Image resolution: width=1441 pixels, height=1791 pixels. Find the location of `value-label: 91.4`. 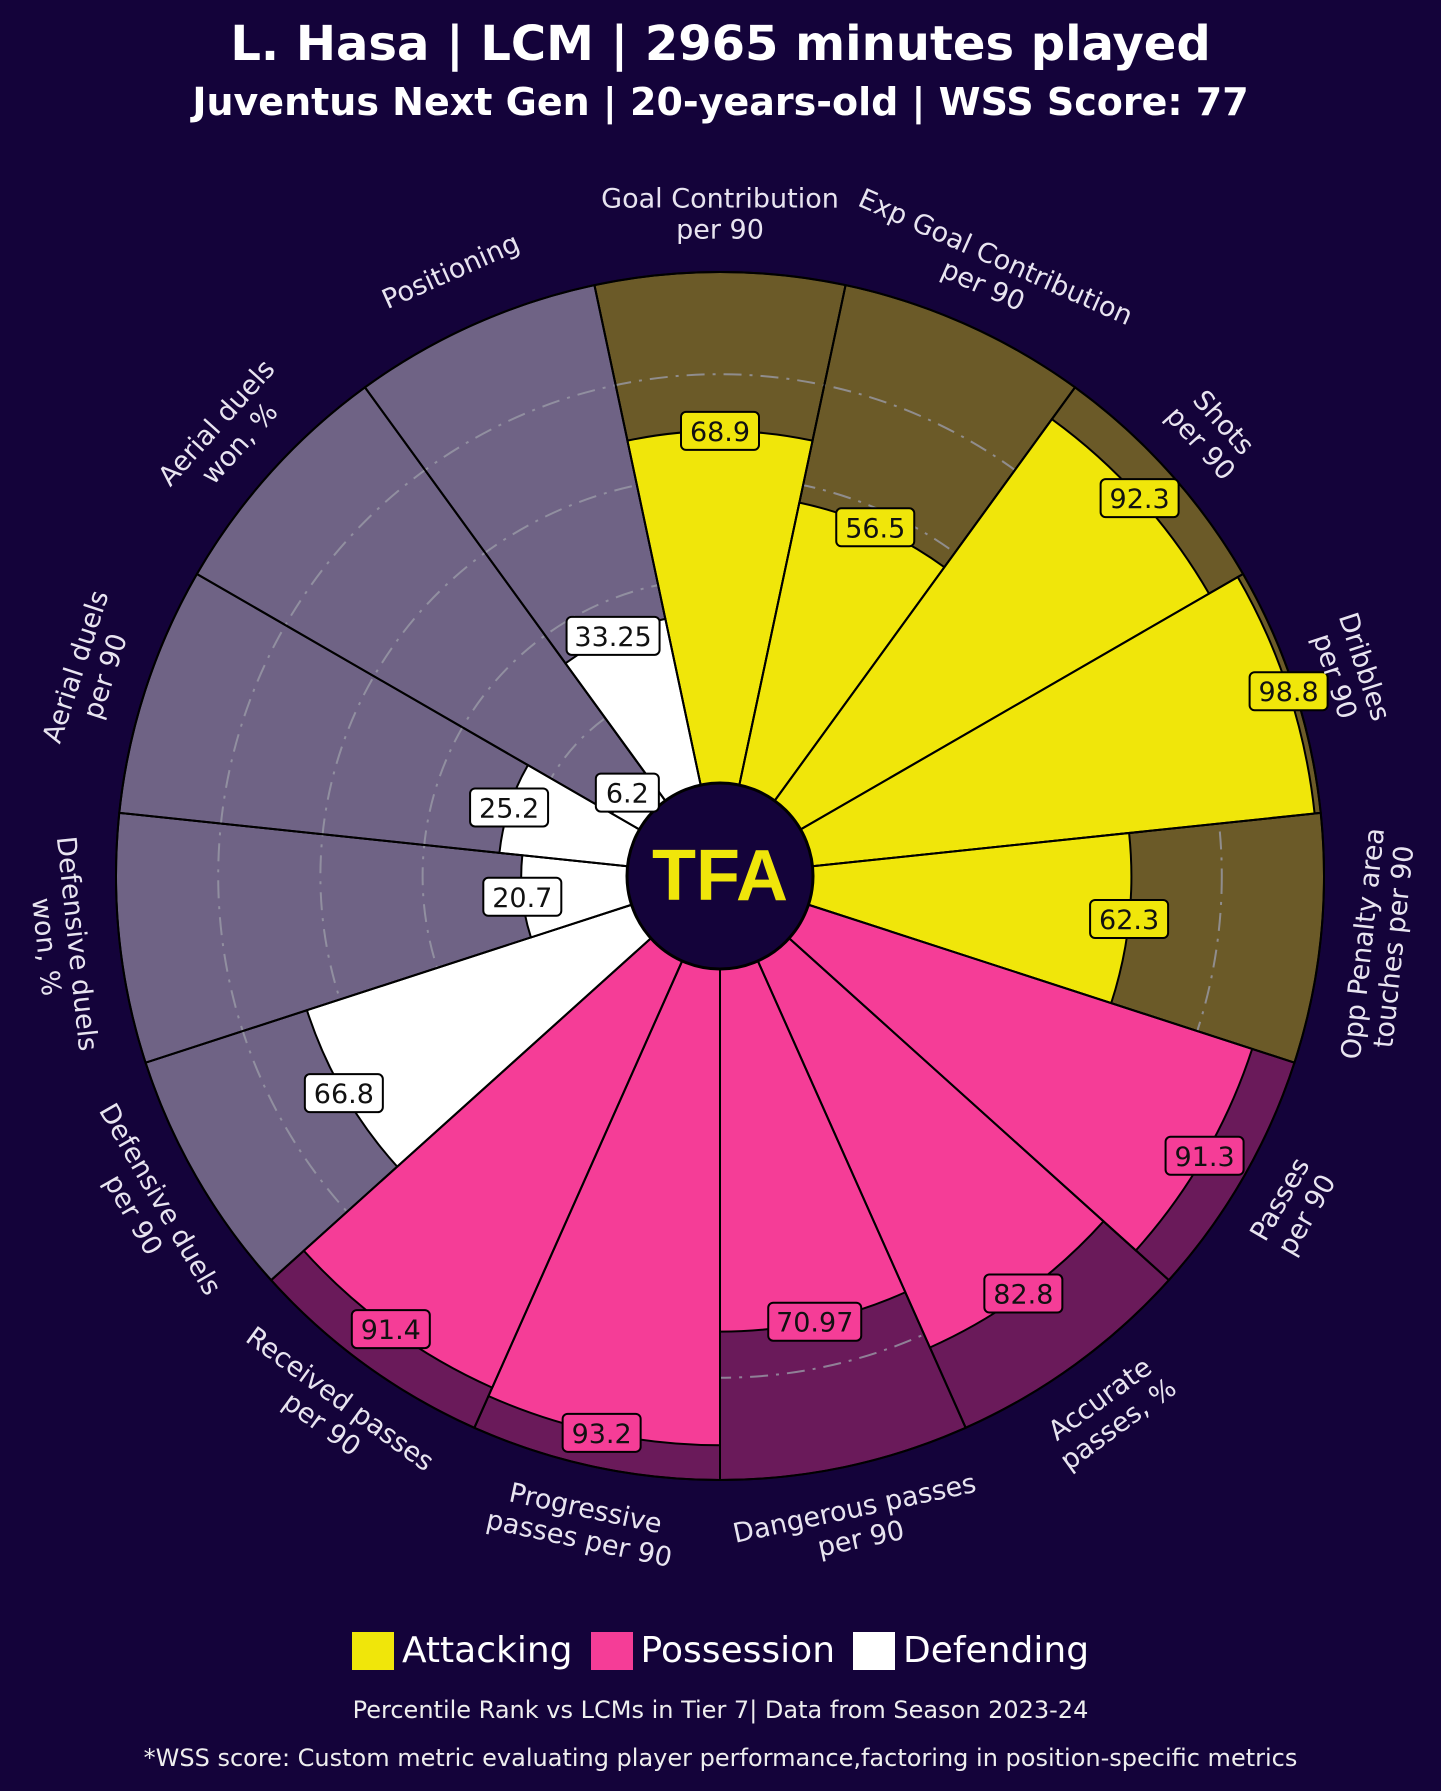

value-label: 91.4 is located at coordinates (391, 1330).